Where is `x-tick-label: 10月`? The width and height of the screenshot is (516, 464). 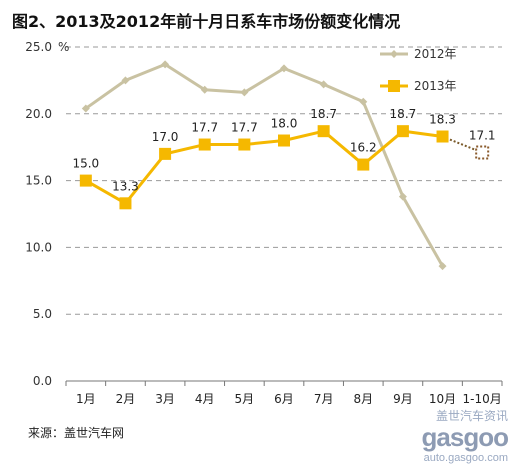 x-tick-label: 10月 is located at coordinates (442, 399).